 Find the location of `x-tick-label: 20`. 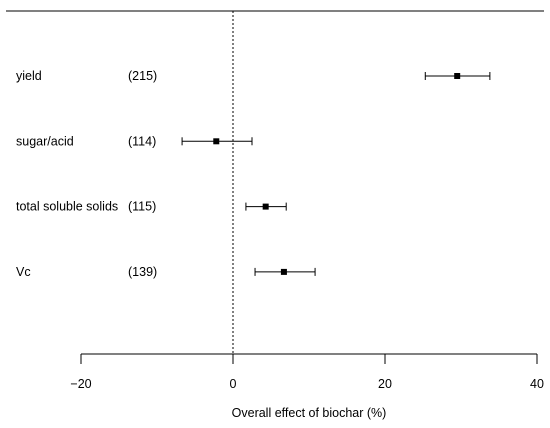

x-tick-label: 20 is located at coordinates (385, 384).